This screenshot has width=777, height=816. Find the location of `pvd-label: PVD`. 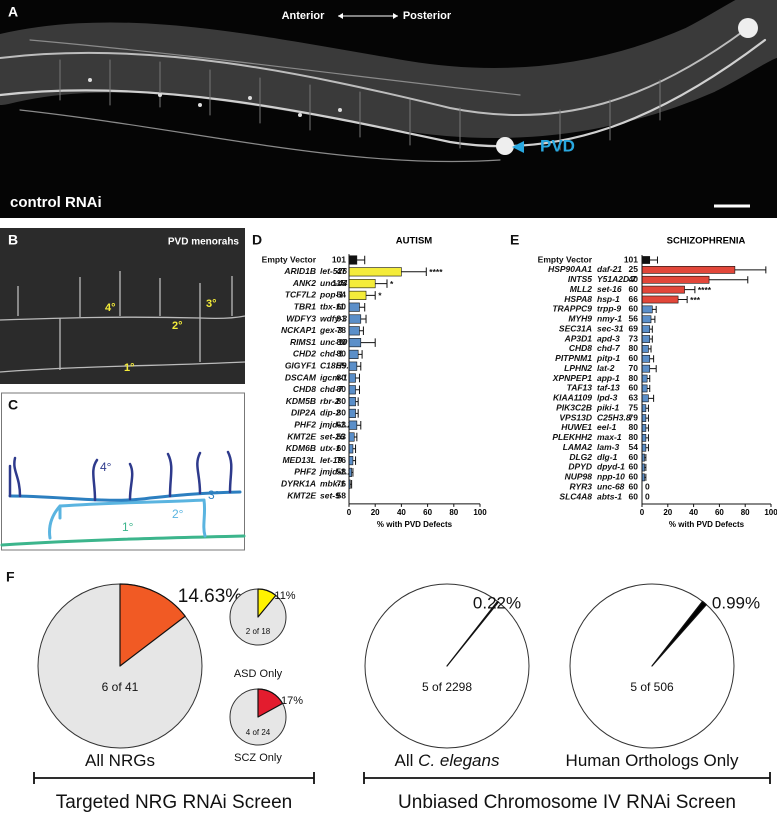

pvd-label: PVD is located at coordinates (557, 145).